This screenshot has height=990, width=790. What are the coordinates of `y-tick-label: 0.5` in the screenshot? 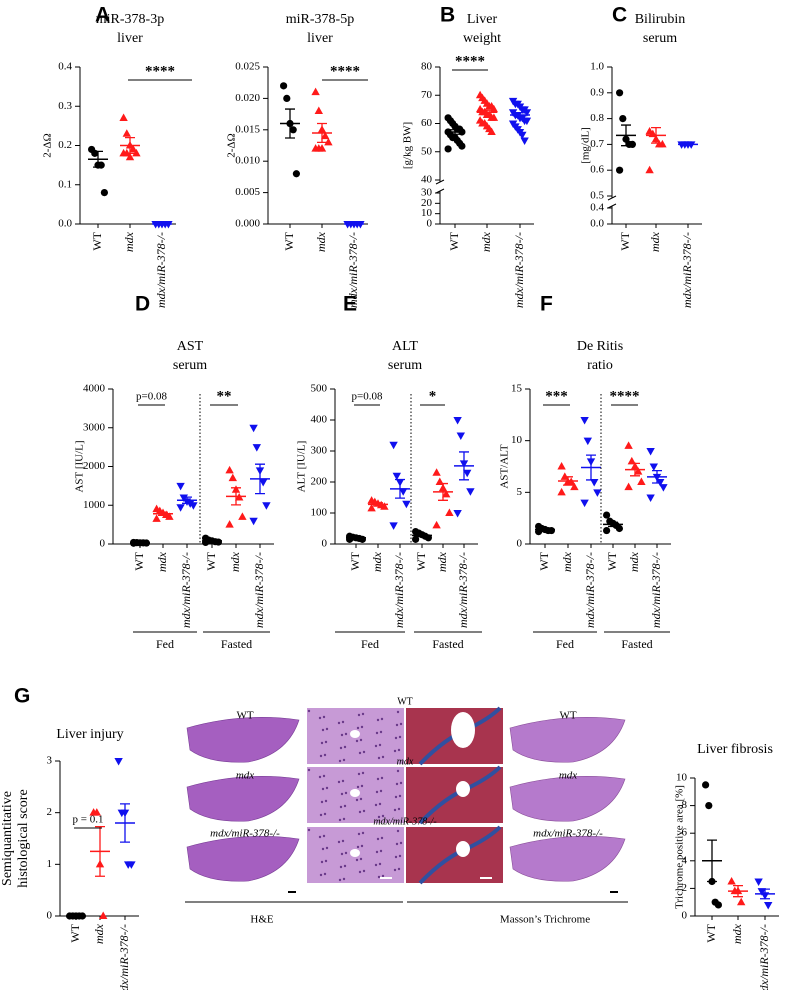 It's located at (597, 196).